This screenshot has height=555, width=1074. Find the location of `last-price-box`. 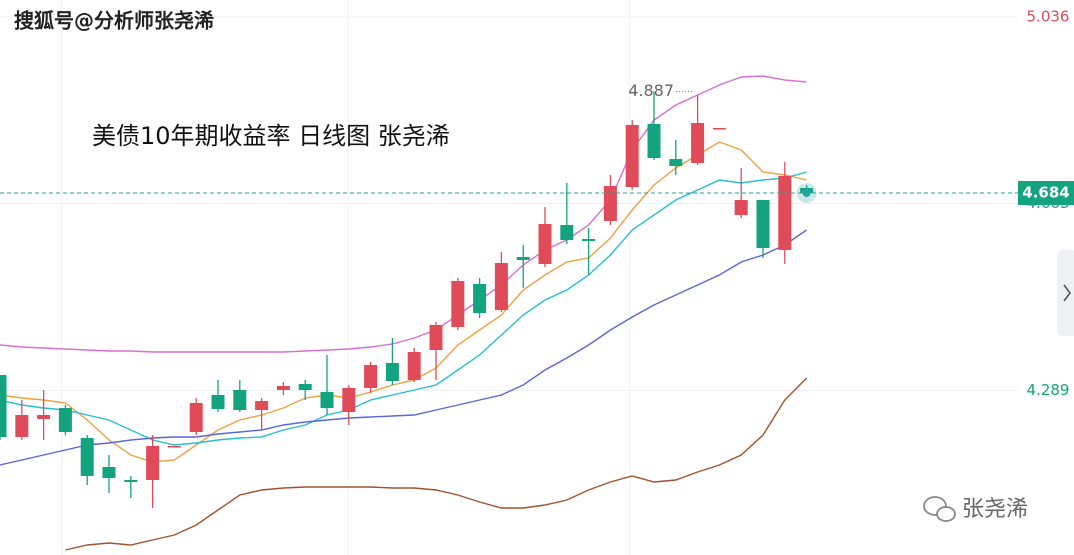

last-price-box is located at coordinates (1046, 193).